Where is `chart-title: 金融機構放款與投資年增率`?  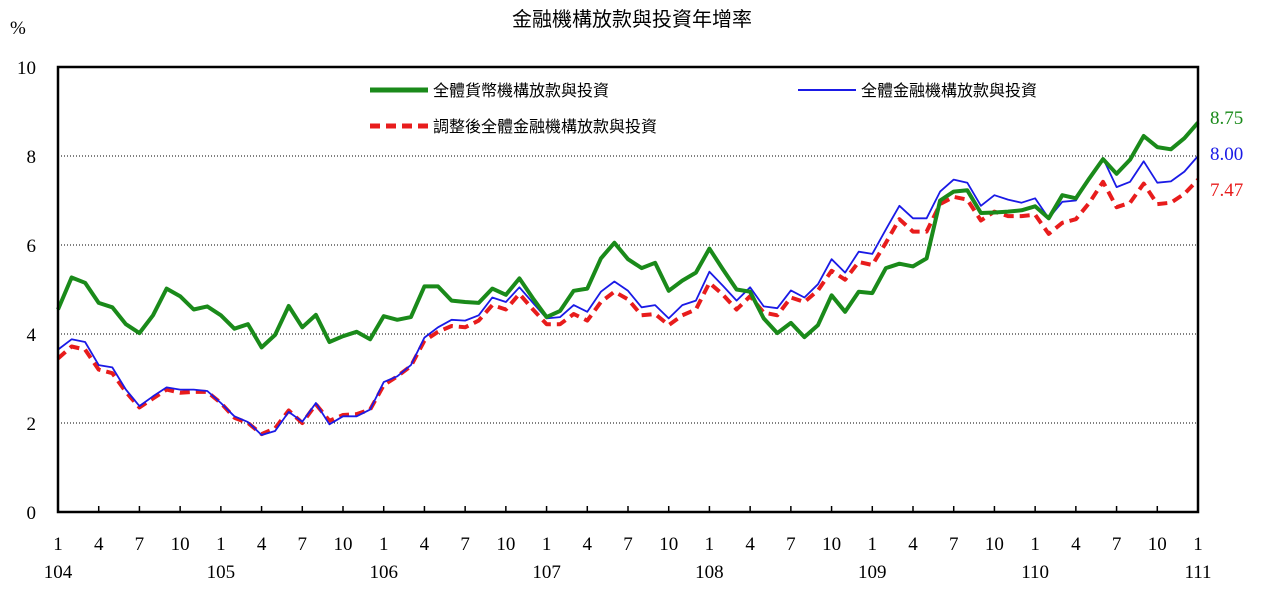 chart-title: 金融機構放款與投資年增率 is located at coordinates (632, 19).